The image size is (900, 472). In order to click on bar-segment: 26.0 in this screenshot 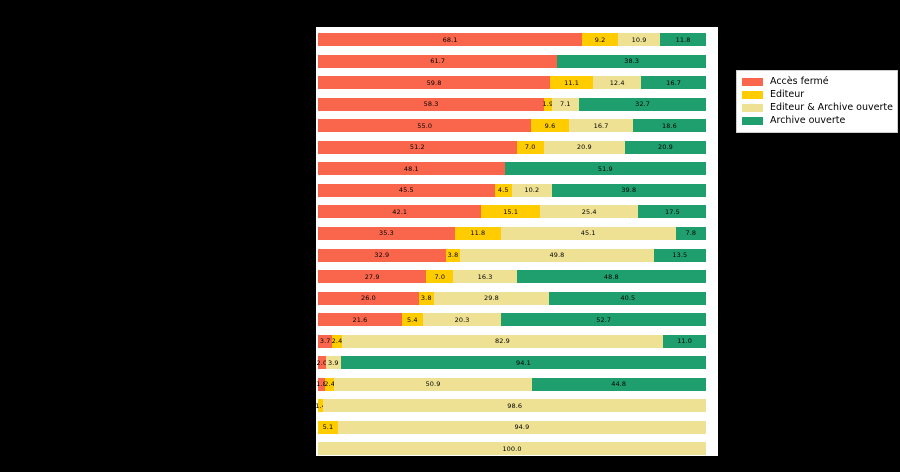, I will do `click(368, 298)`.